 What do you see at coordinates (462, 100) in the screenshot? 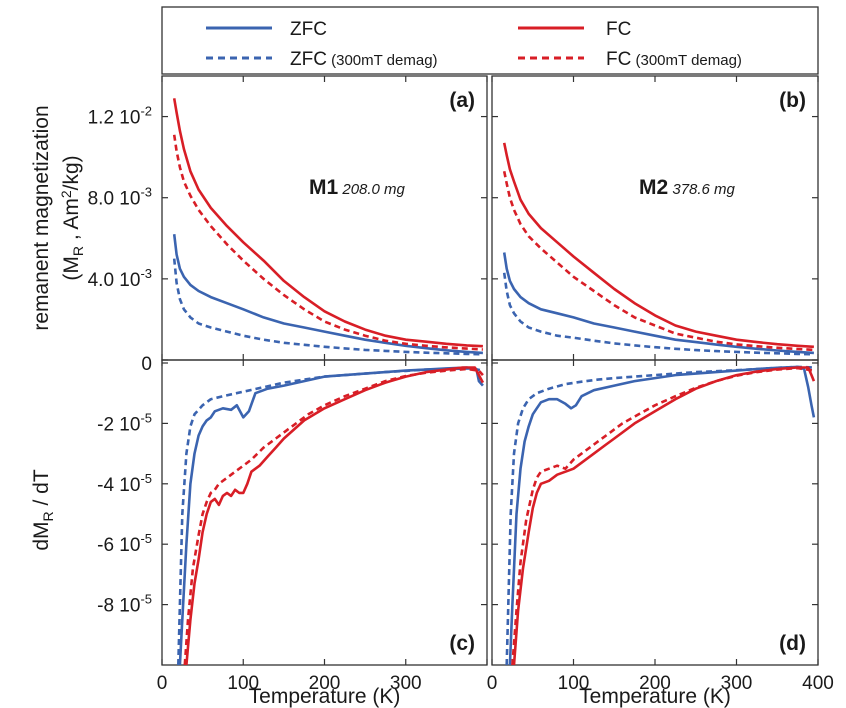
I see `panel-label-a: (a)` at bounding box center [462, 100].